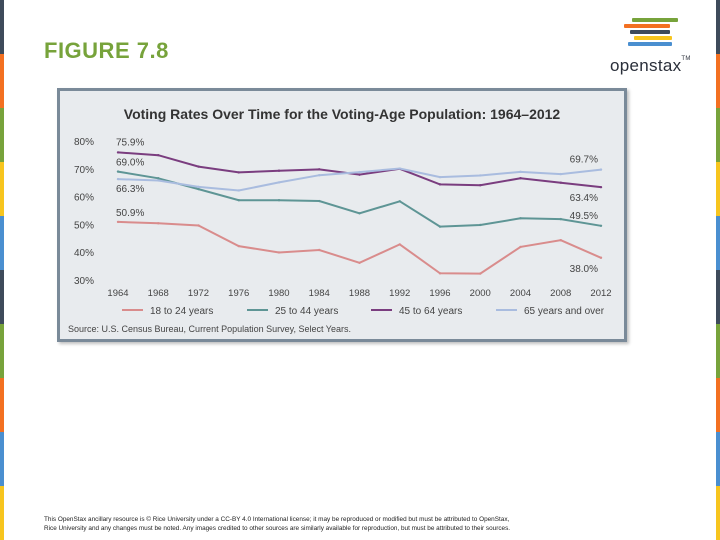 The width and height of the screenshot is (720, 540). What do you see at coordinates (306, 311) in the screenshot?
I see `legend-label: 25 to 44 years` at bounding box center [306, 311].